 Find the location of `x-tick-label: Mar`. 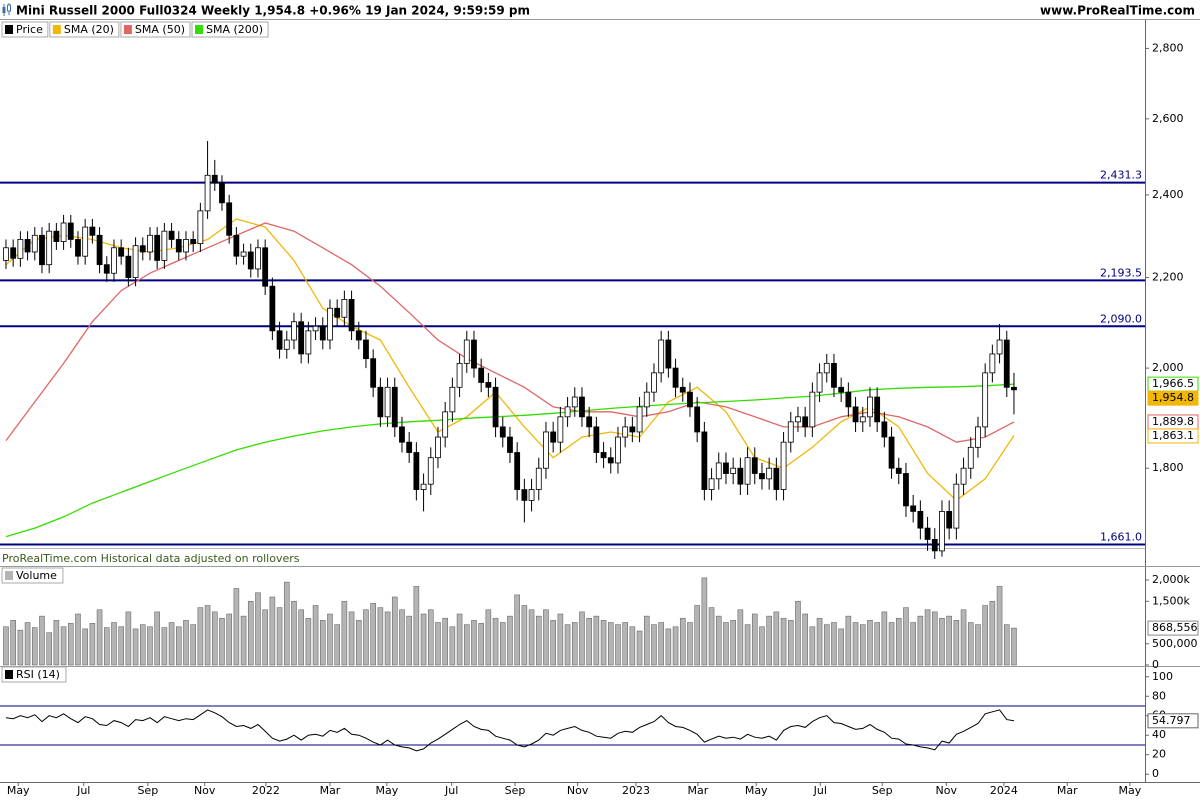

x-tick-label: Mar is located at coordinates (1067, 790).